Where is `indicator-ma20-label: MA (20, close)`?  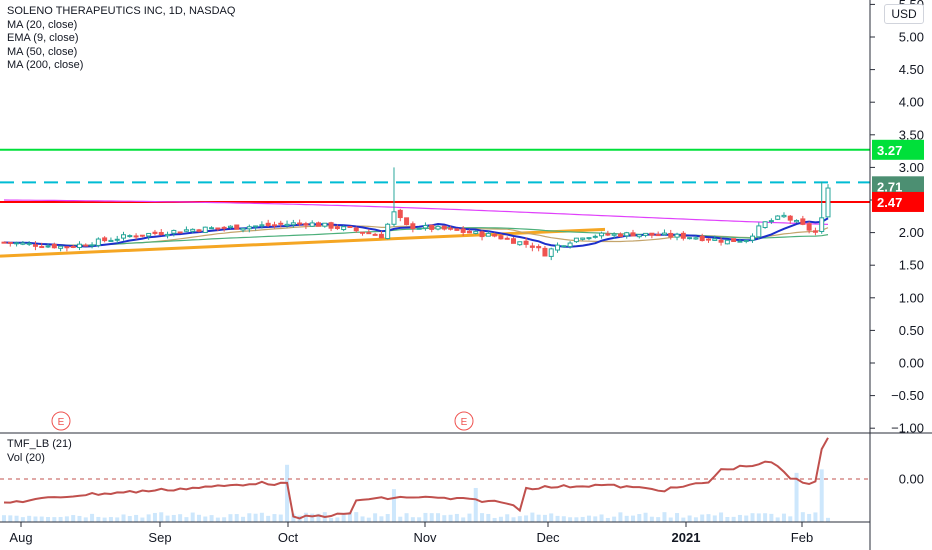 indicator-ma20-label: MA (20, close) is located at coordinates (42, 24).